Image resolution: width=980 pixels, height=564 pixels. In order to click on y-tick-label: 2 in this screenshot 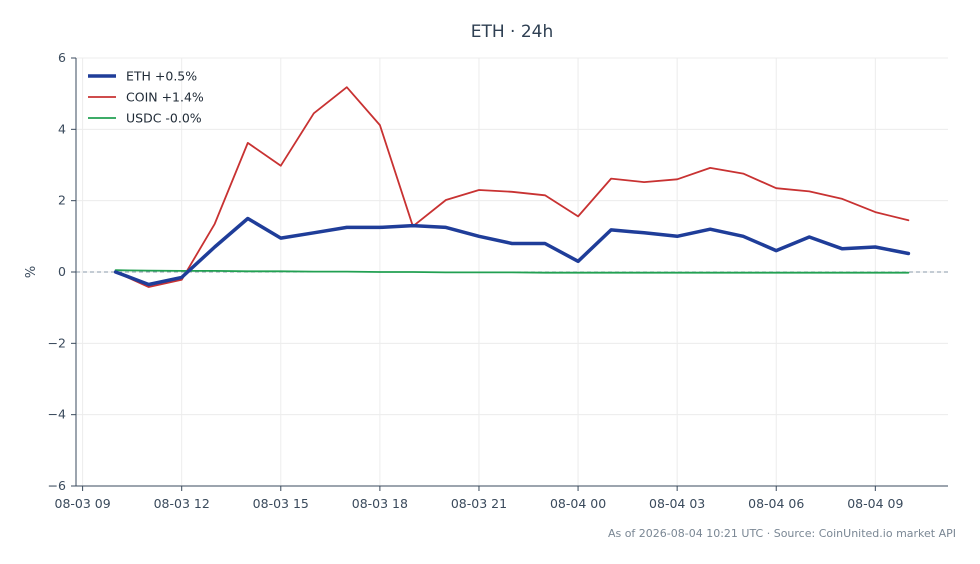, I will do `click(62, 200)`.